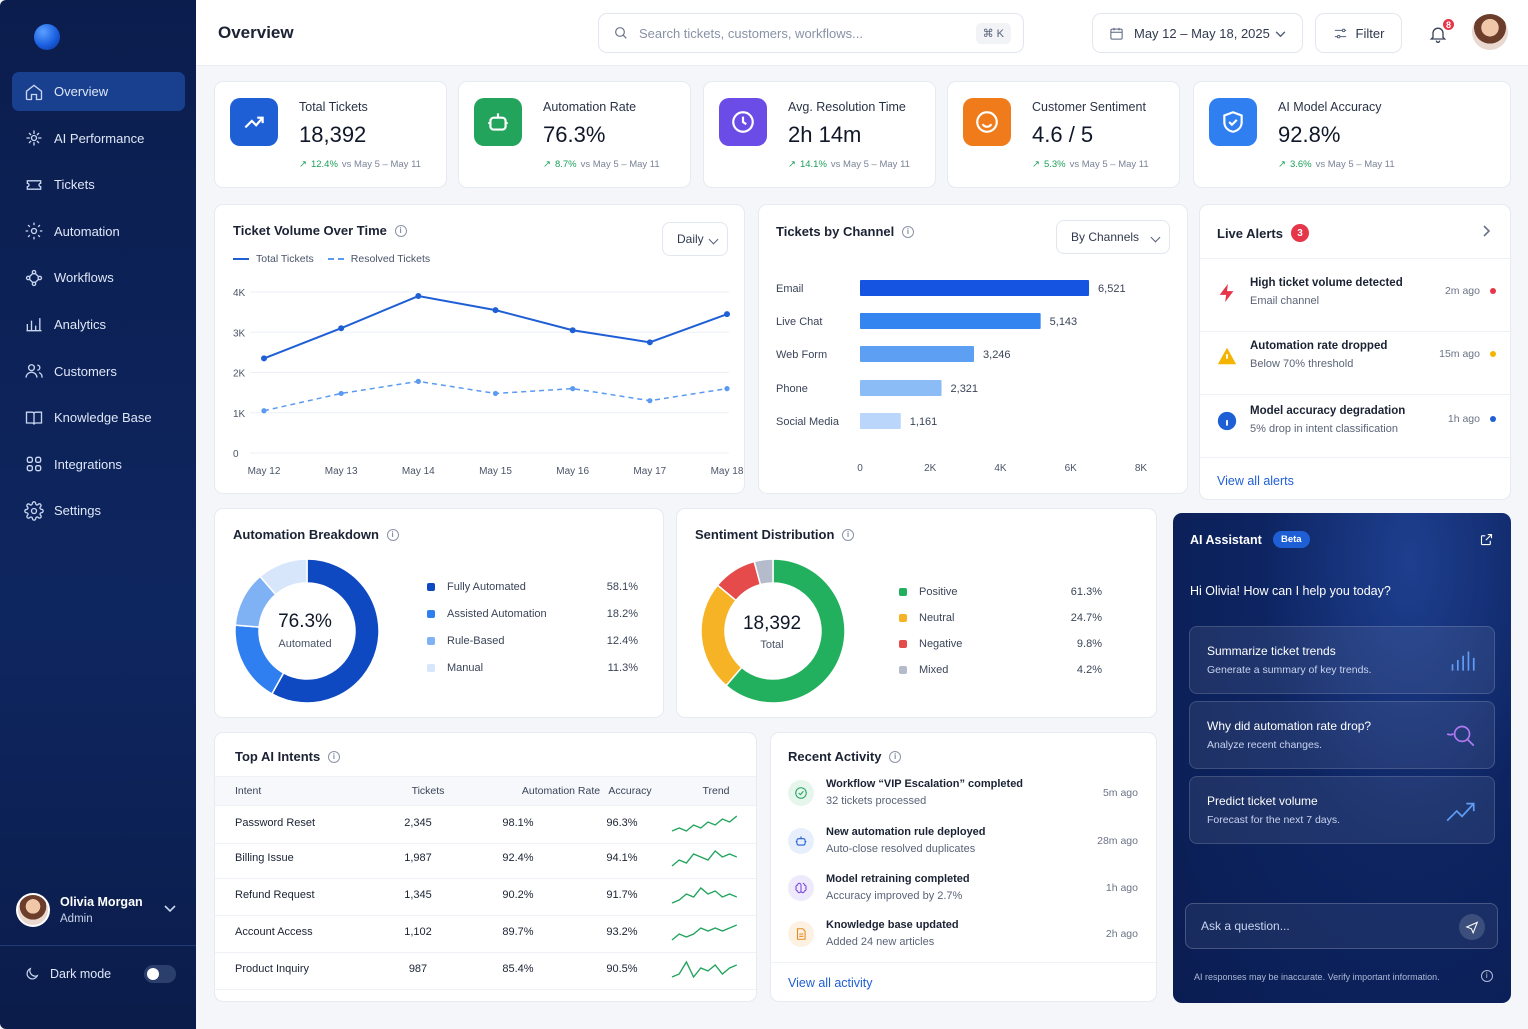 This screenshot has width=1528, height=1029. Describe the element at coordinates (1116, 33) in the screenshot. I see `calendar-icon` at that location.